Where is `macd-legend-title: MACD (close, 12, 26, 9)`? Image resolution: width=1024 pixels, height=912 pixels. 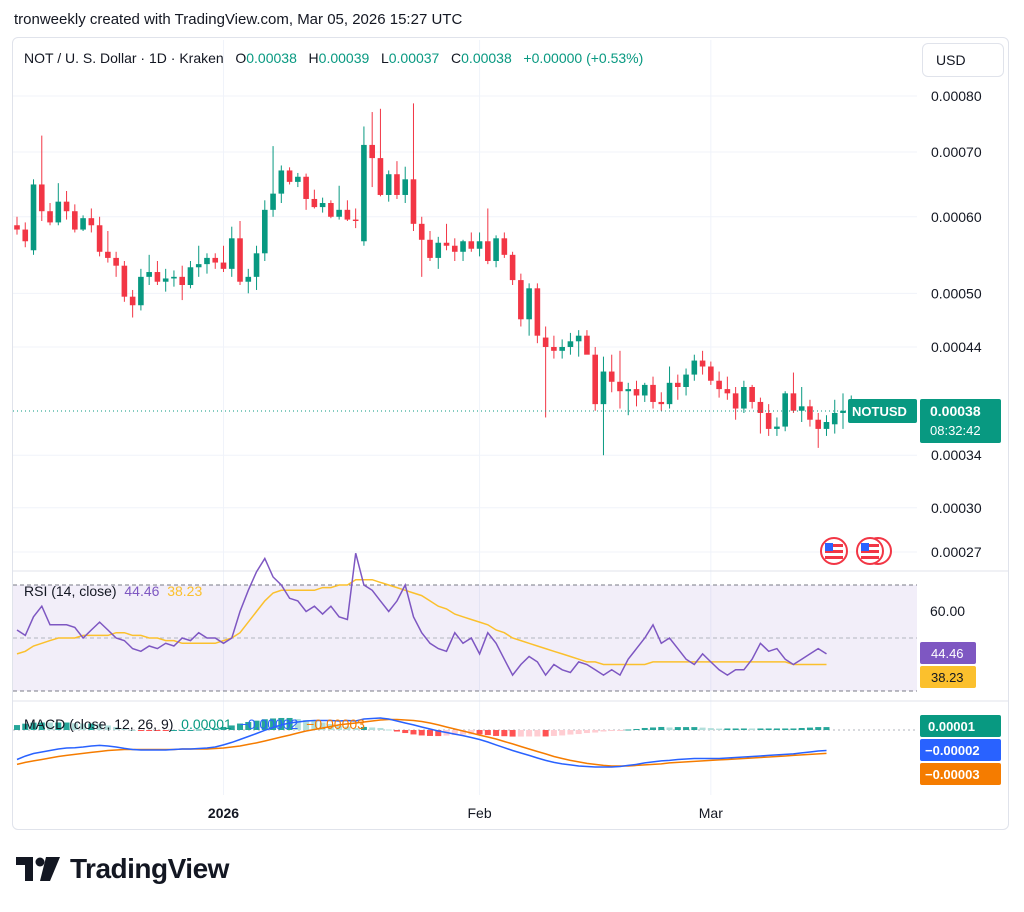
macd-legend-title: MACD (close, 12, 26, 9) is located at coordinates (99, 724).